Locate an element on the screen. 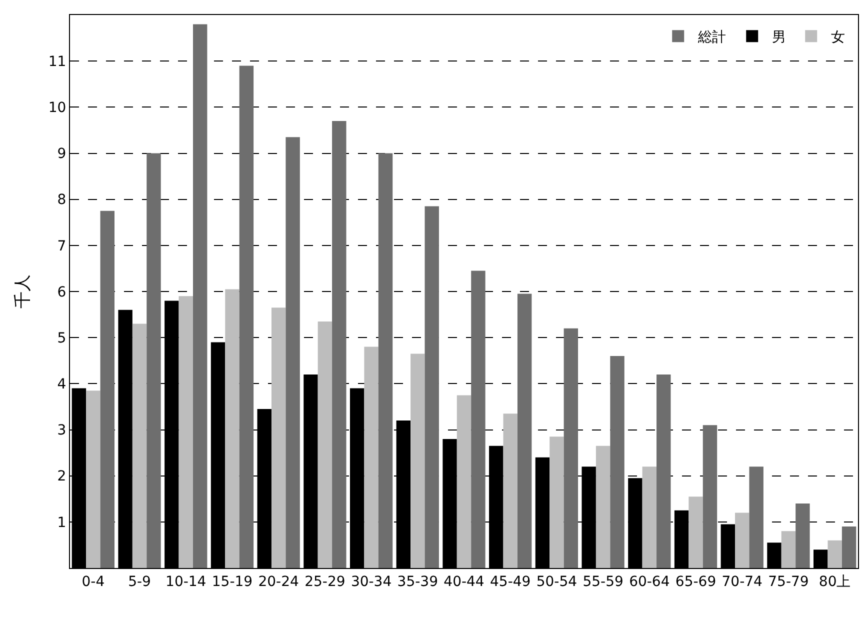  x-tick-label: 15-19 is located at coordinates (232, 582).